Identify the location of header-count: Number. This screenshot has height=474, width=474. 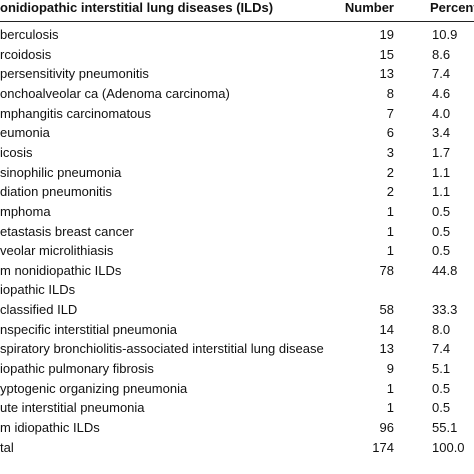
(369, 7).